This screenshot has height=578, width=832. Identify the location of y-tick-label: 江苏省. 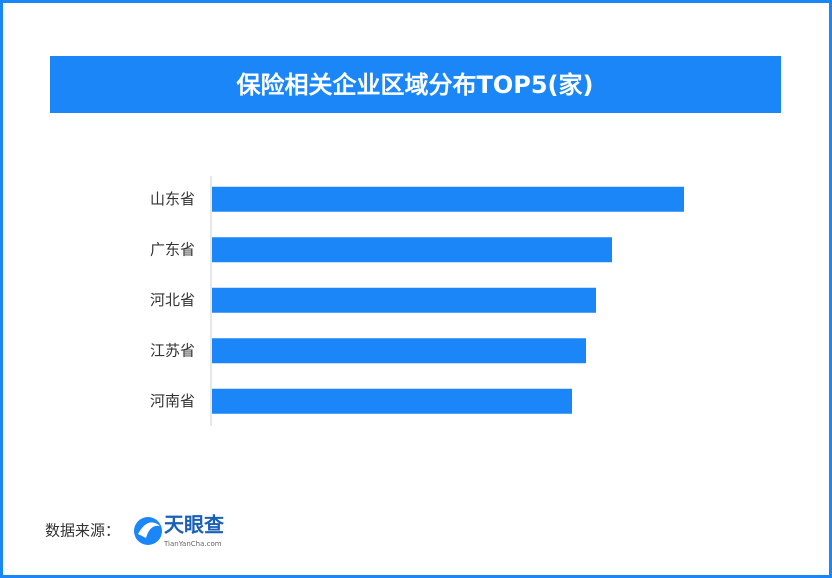
(172, 350).